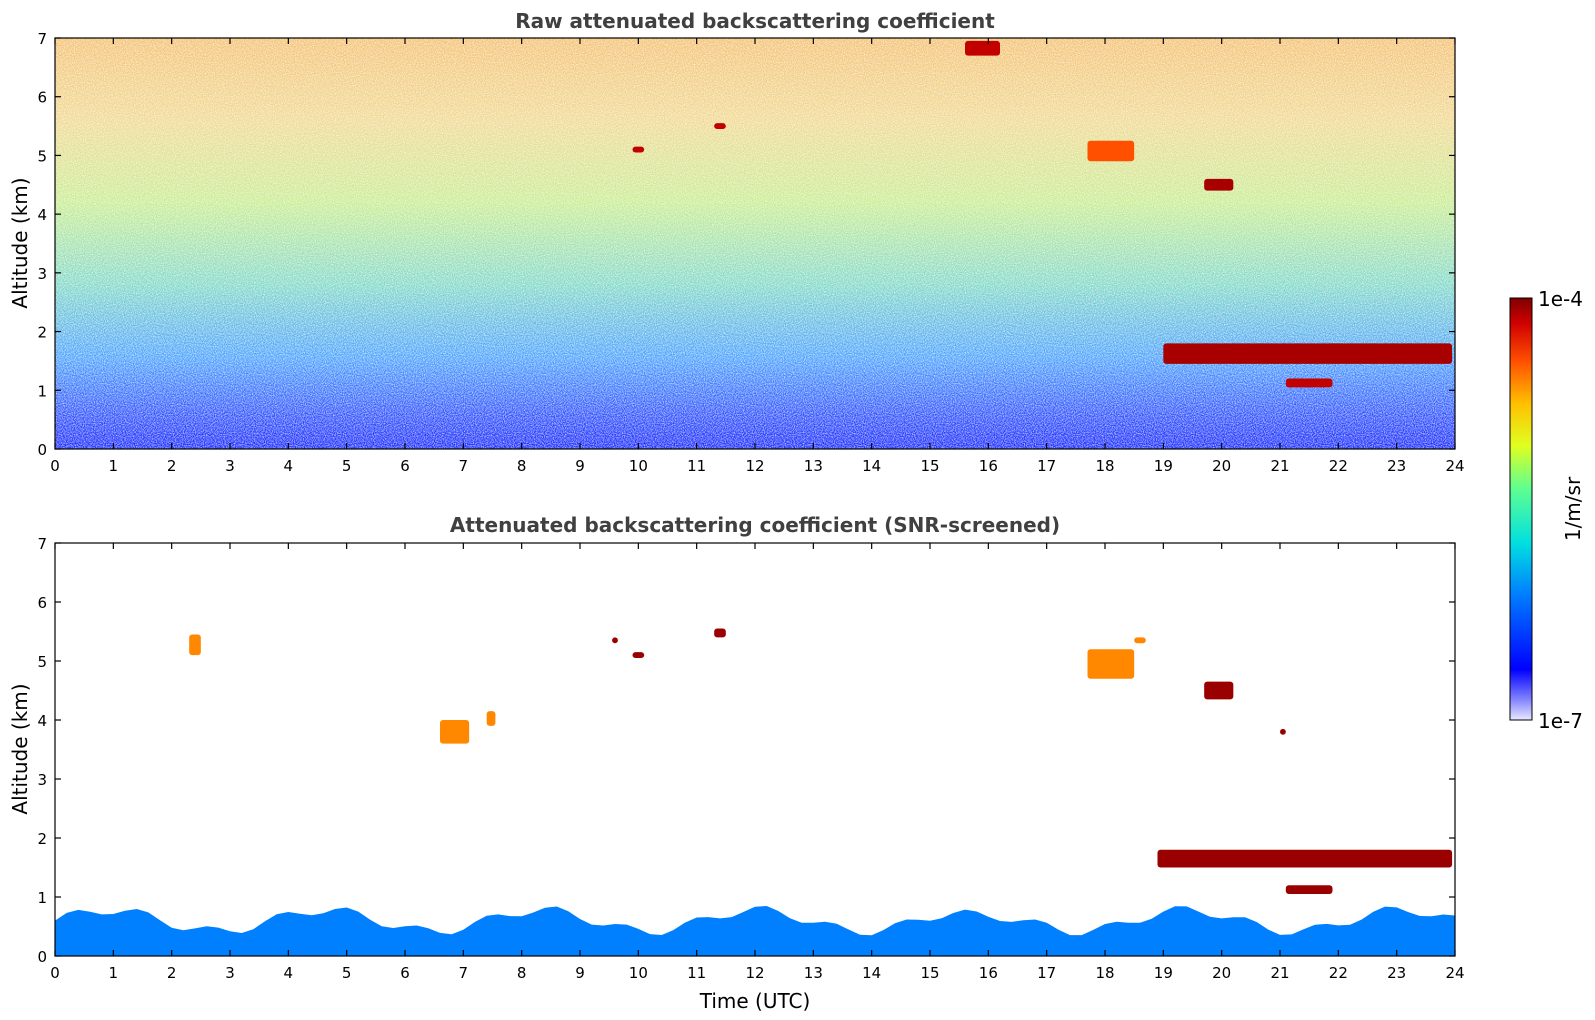 The image size is (1595, 1020). What do you see at coordinates (871, 466) in the screenshot?
I see `x-tick-label: 14` at bounding box center [871, 466].